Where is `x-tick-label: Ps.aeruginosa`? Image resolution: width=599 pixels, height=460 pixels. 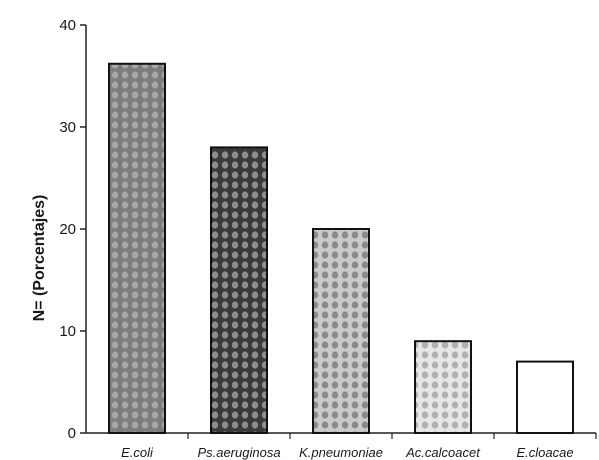
x-tick-label: Ps.aeruginosa is located at coordinates (238, 452).